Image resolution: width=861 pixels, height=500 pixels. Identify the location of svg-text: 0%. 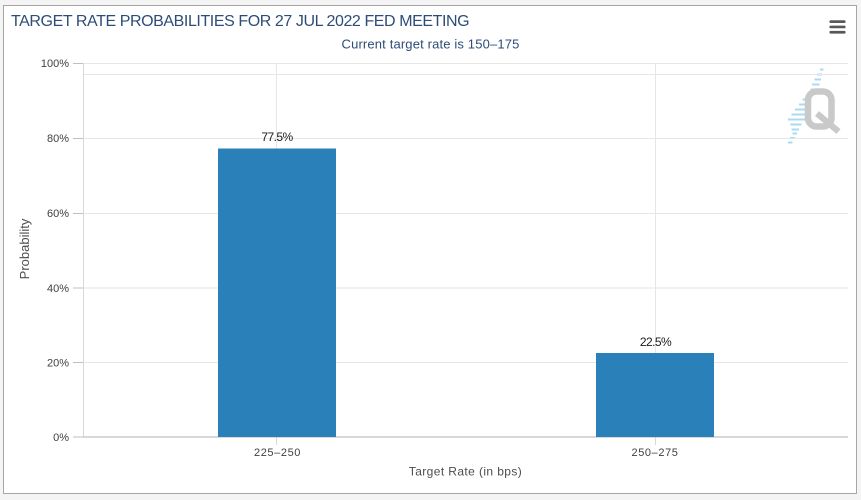
(61, 438).